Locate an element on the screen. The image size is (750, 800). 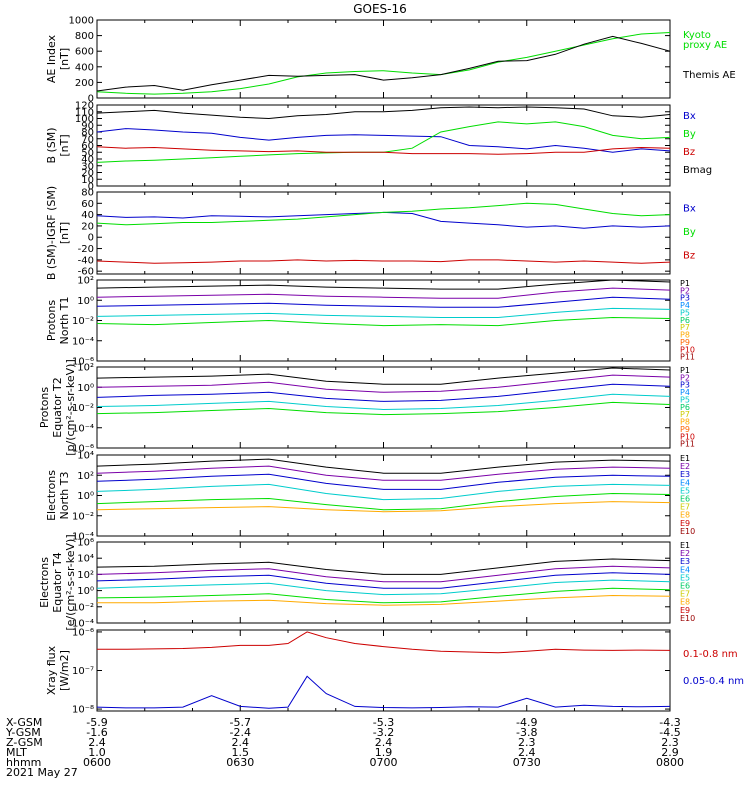
legend-entry: P5 is located at coordinates (685, 399).